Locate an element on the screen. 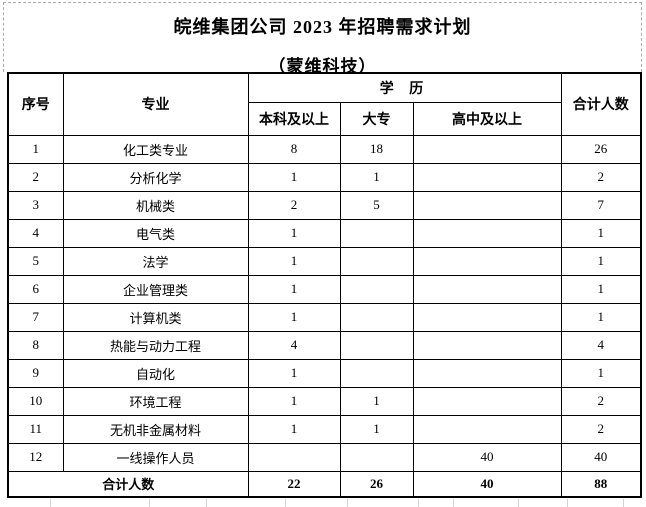  total-bachelor-cell: 22 is located at coordinates (294, 484).